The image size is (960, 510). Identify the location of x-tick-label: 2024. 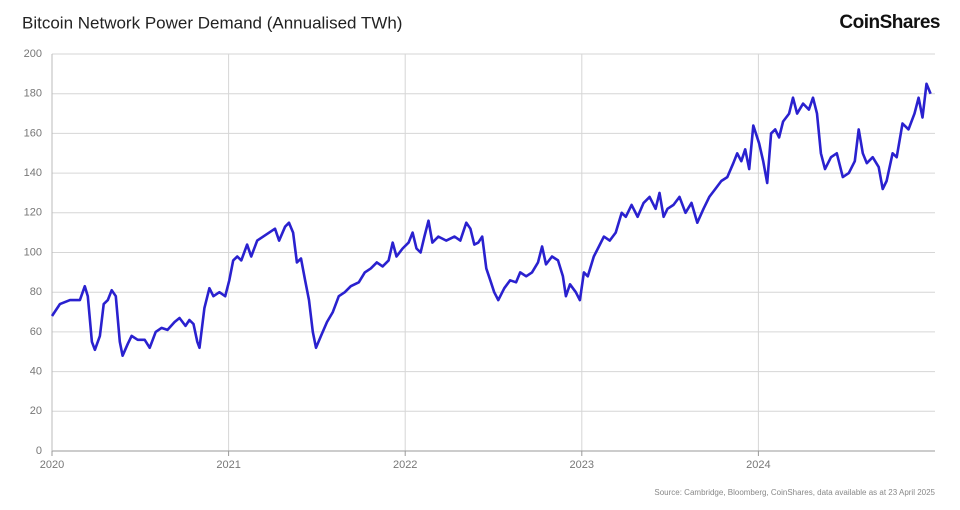
(758, 465).